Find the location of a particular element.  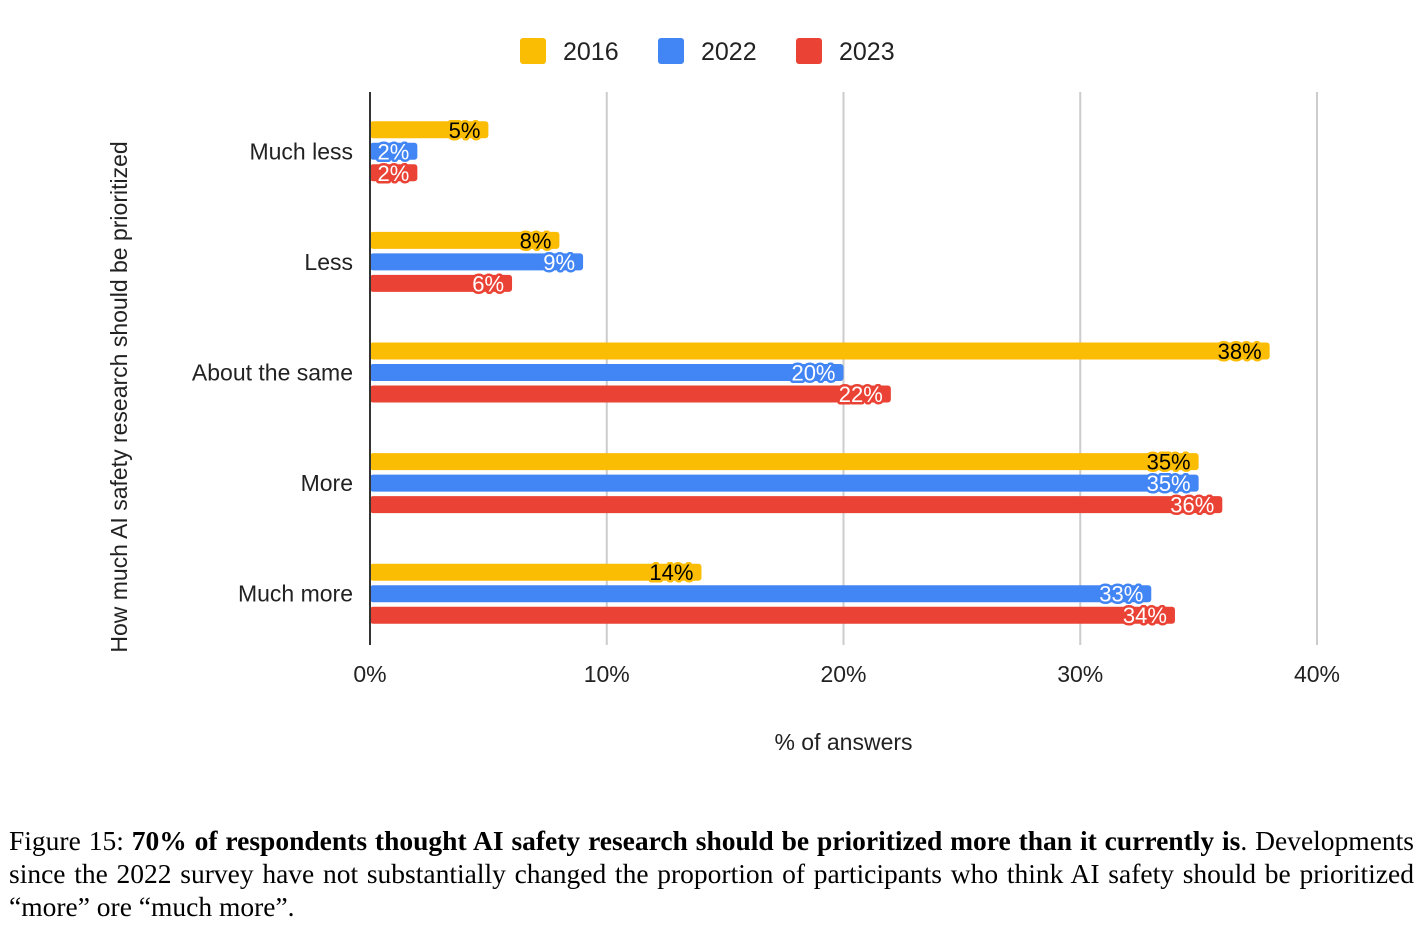

data-label: 22% is located at coordinates (861, 394).